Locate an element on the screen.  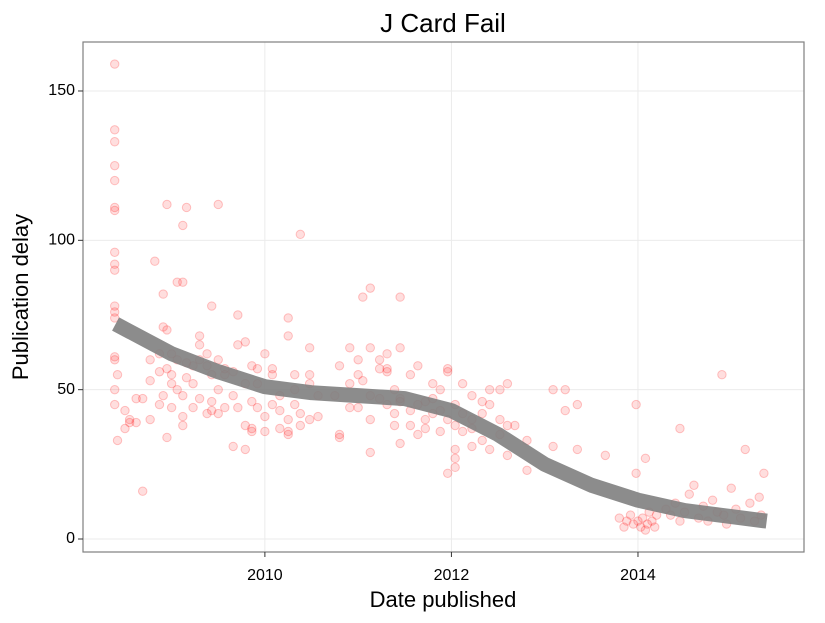
chart-title: J Card Fail is located at coordinates (443, 23).